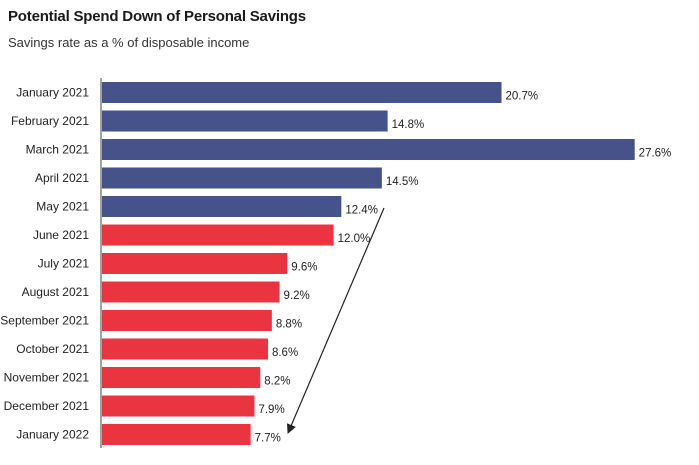 The image size is (699, 465). I want to click on category-label-4: May 2021, so click(62, 207).